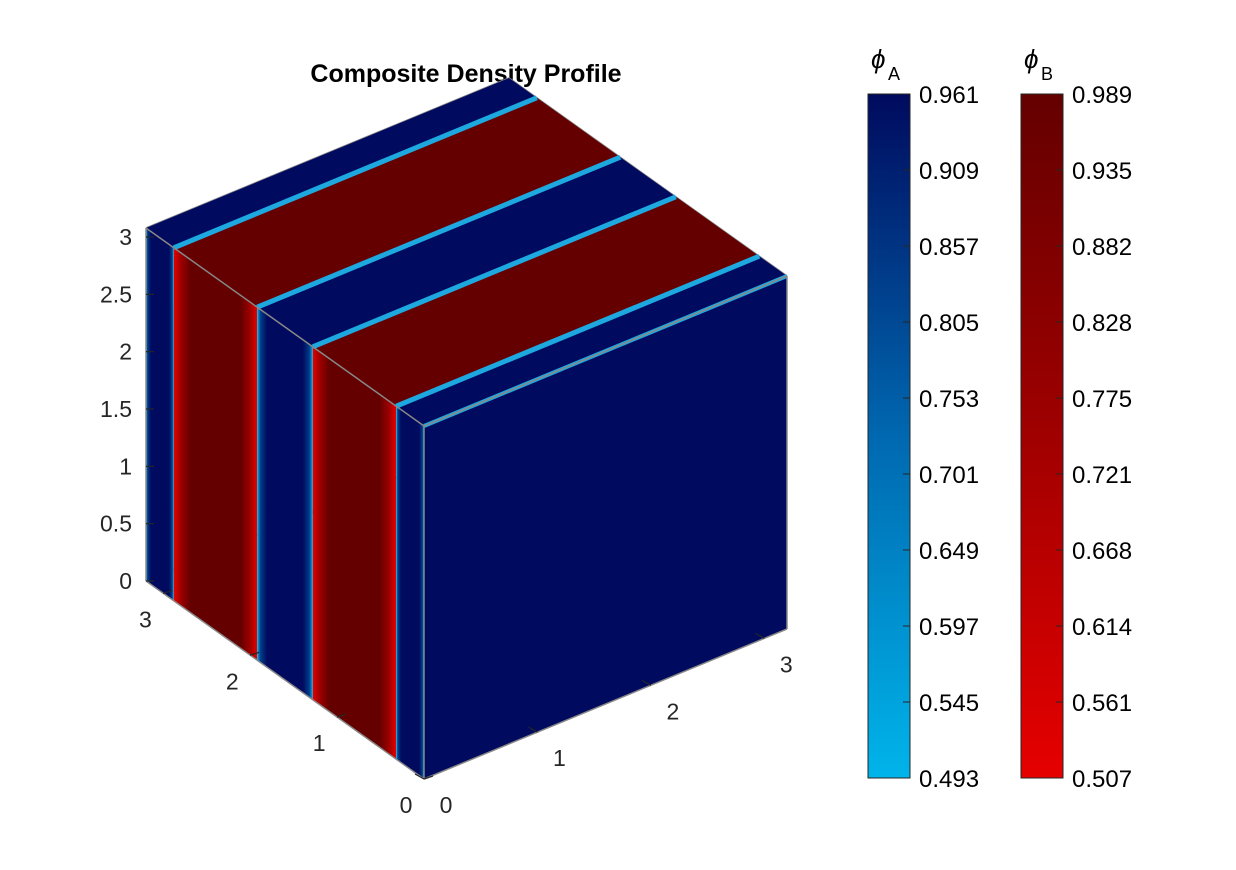 This screenshot has height=870, width=1236. Describe the element at coordinates (125, 466) in the screenshot. I see `z-tick-label-2: 1` at that location.